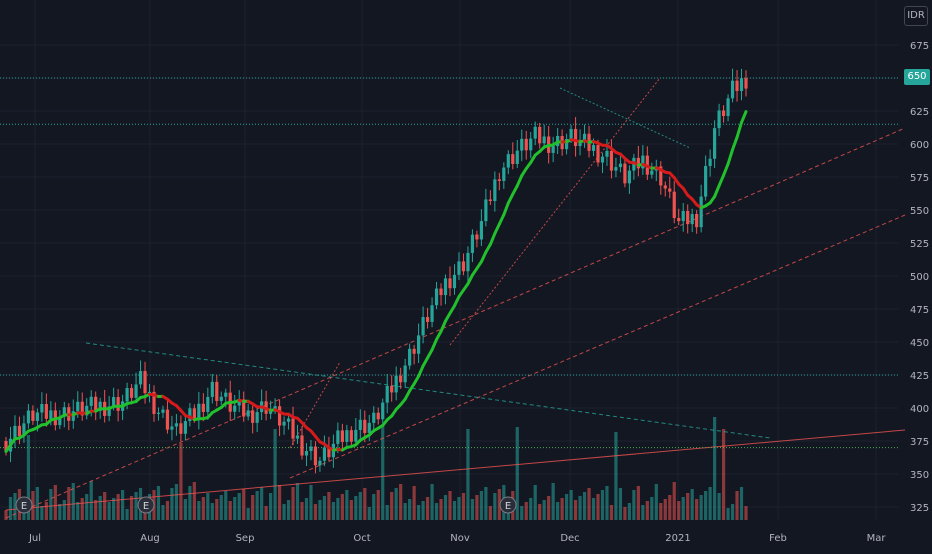 The width and height of the screenshot is (932, 554). I want to click on x-tick-label: Nov, so click(460, 538).